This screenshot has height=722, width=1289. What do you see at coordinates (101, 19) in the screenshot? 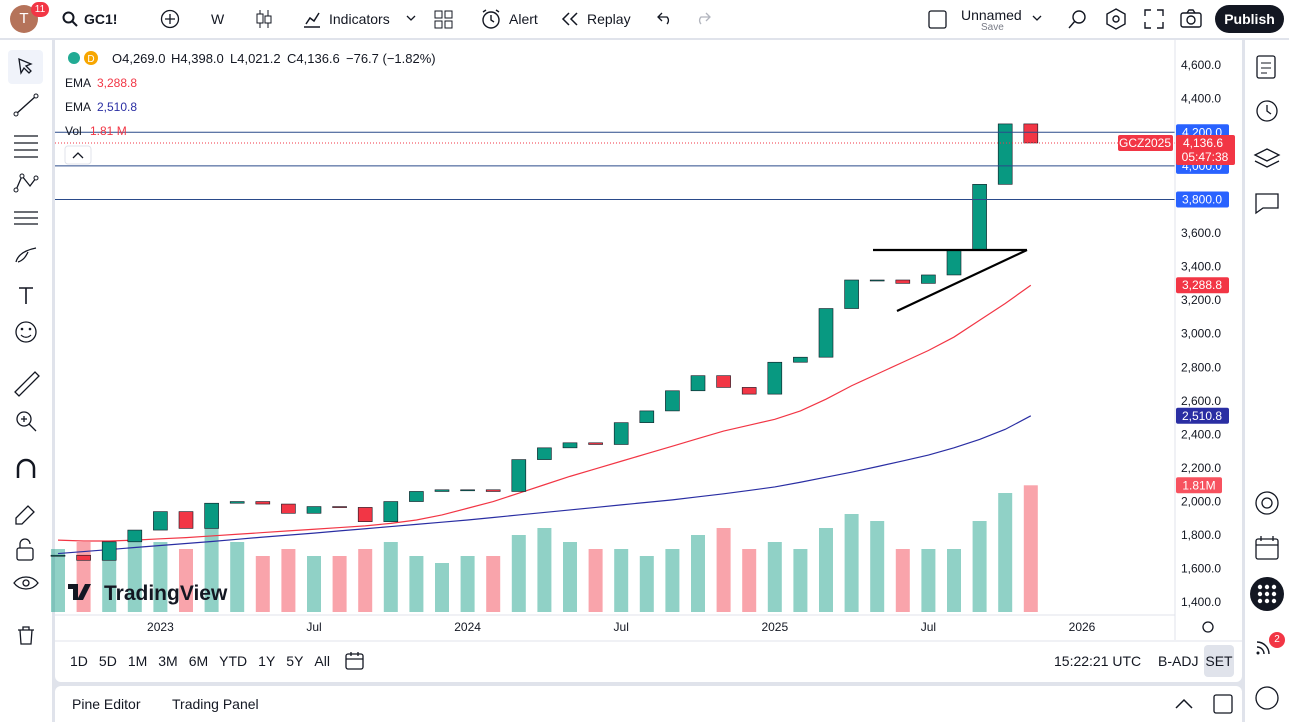
I see `symbol: GC1!` at bounding box center [101, 19].